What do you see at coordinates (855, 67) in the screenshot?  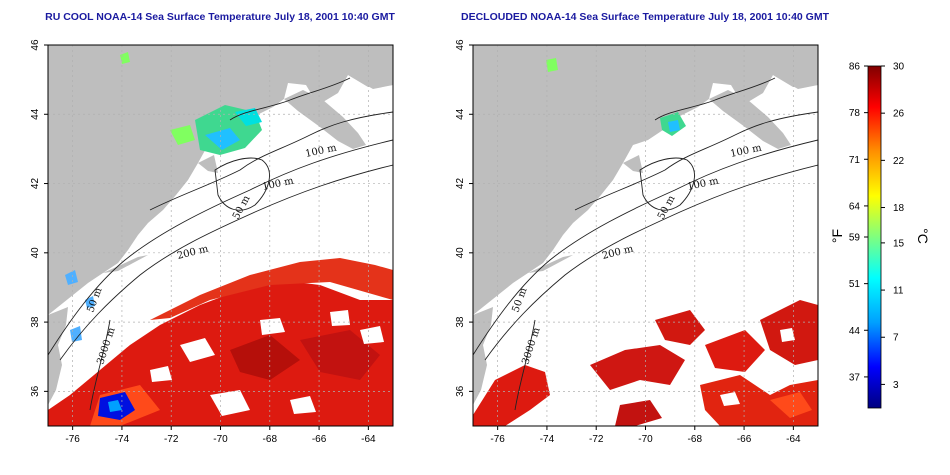 I see `fahrenheit-tick-label: 86` at bounding box center [855, 67].